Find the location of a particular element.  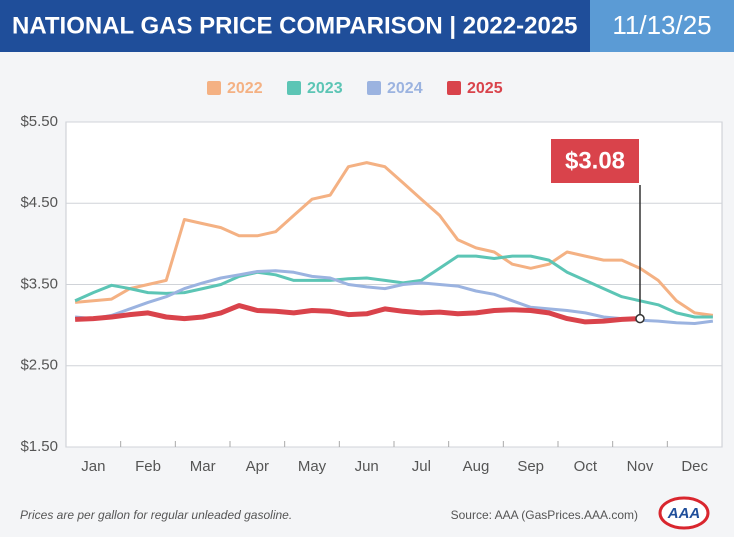

legend: 2022 2023 2024 2025 is located at coordinates (355, 88).